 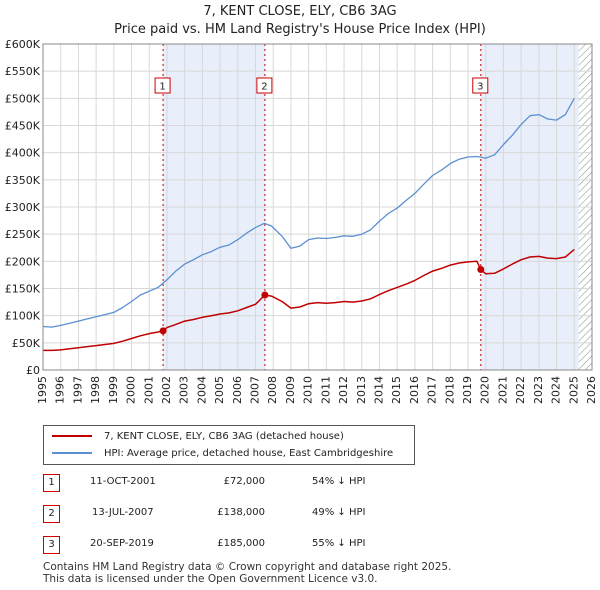 What do you see at coordinates (23, 234) in the screenshot?
I see `y-tick-label: £250K` at bounding box center [23, 234].